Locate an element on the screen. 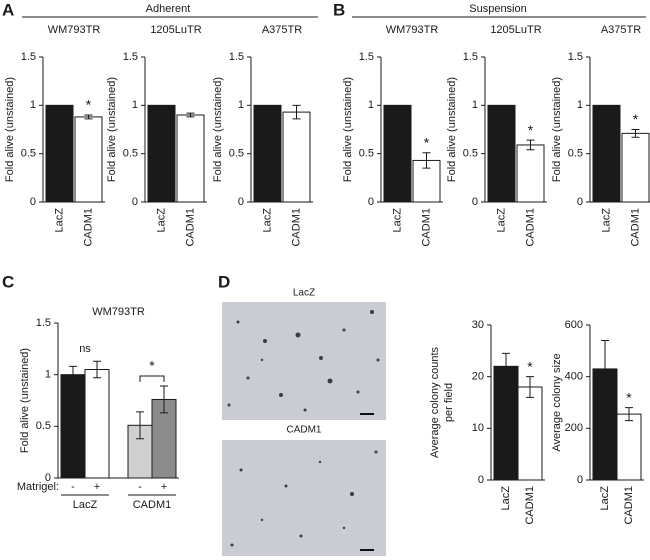 Image resolution: width=650 pixels, height=560 pixels. panel-label: C is located at coordinates (8, 281).